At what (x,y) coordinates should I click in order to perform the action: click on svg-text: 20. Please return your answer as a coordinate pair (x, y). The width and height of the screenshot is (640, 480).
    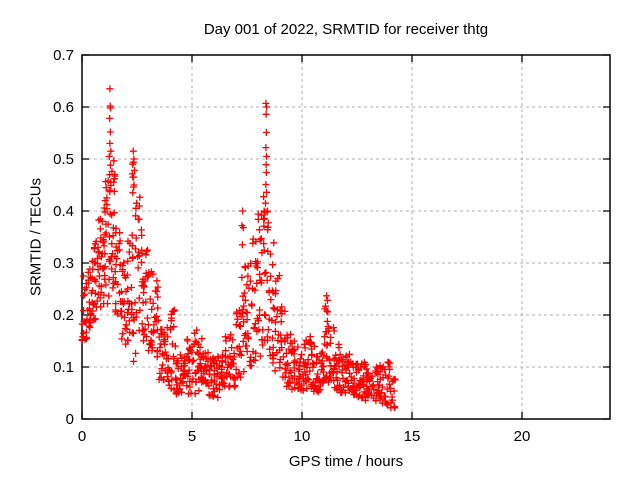
    Looking at the image, I should click on (522, 436).